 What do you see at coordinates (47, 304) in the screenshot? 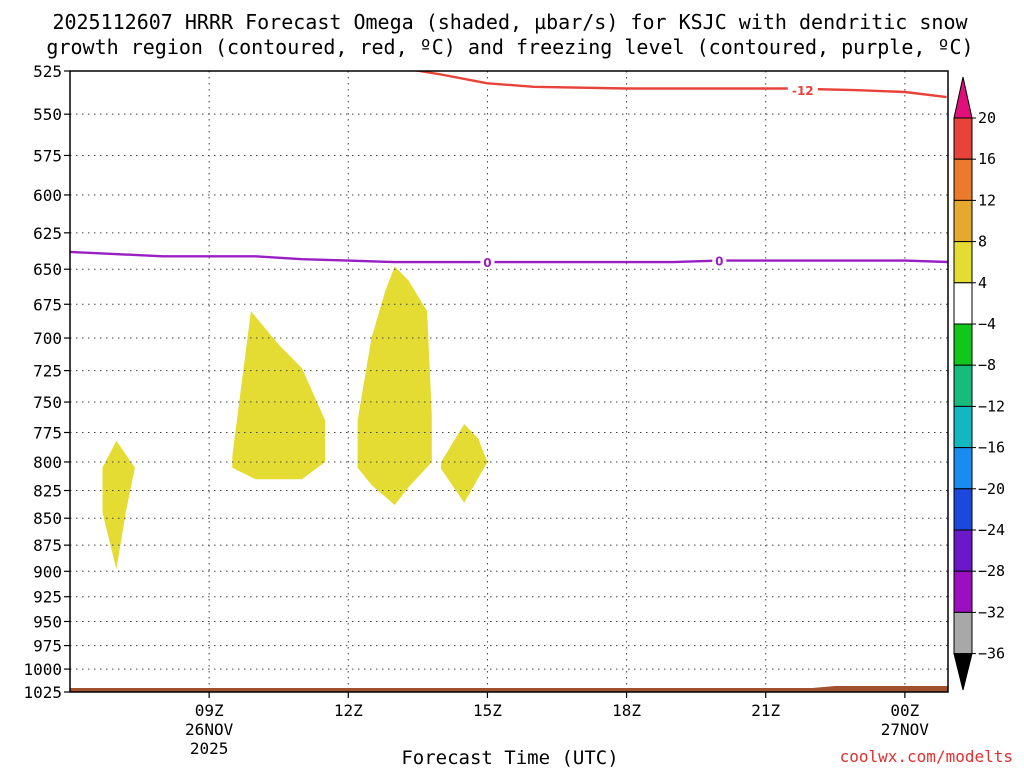
I see `y-tick-label-675: 675` at bounding box center [47, 304].